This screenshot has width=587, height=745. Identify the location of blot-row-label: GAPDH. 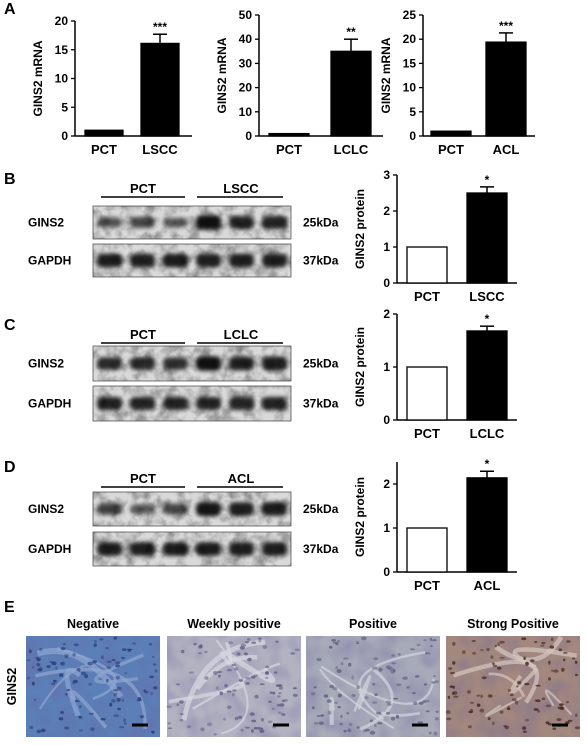
(49, 261).